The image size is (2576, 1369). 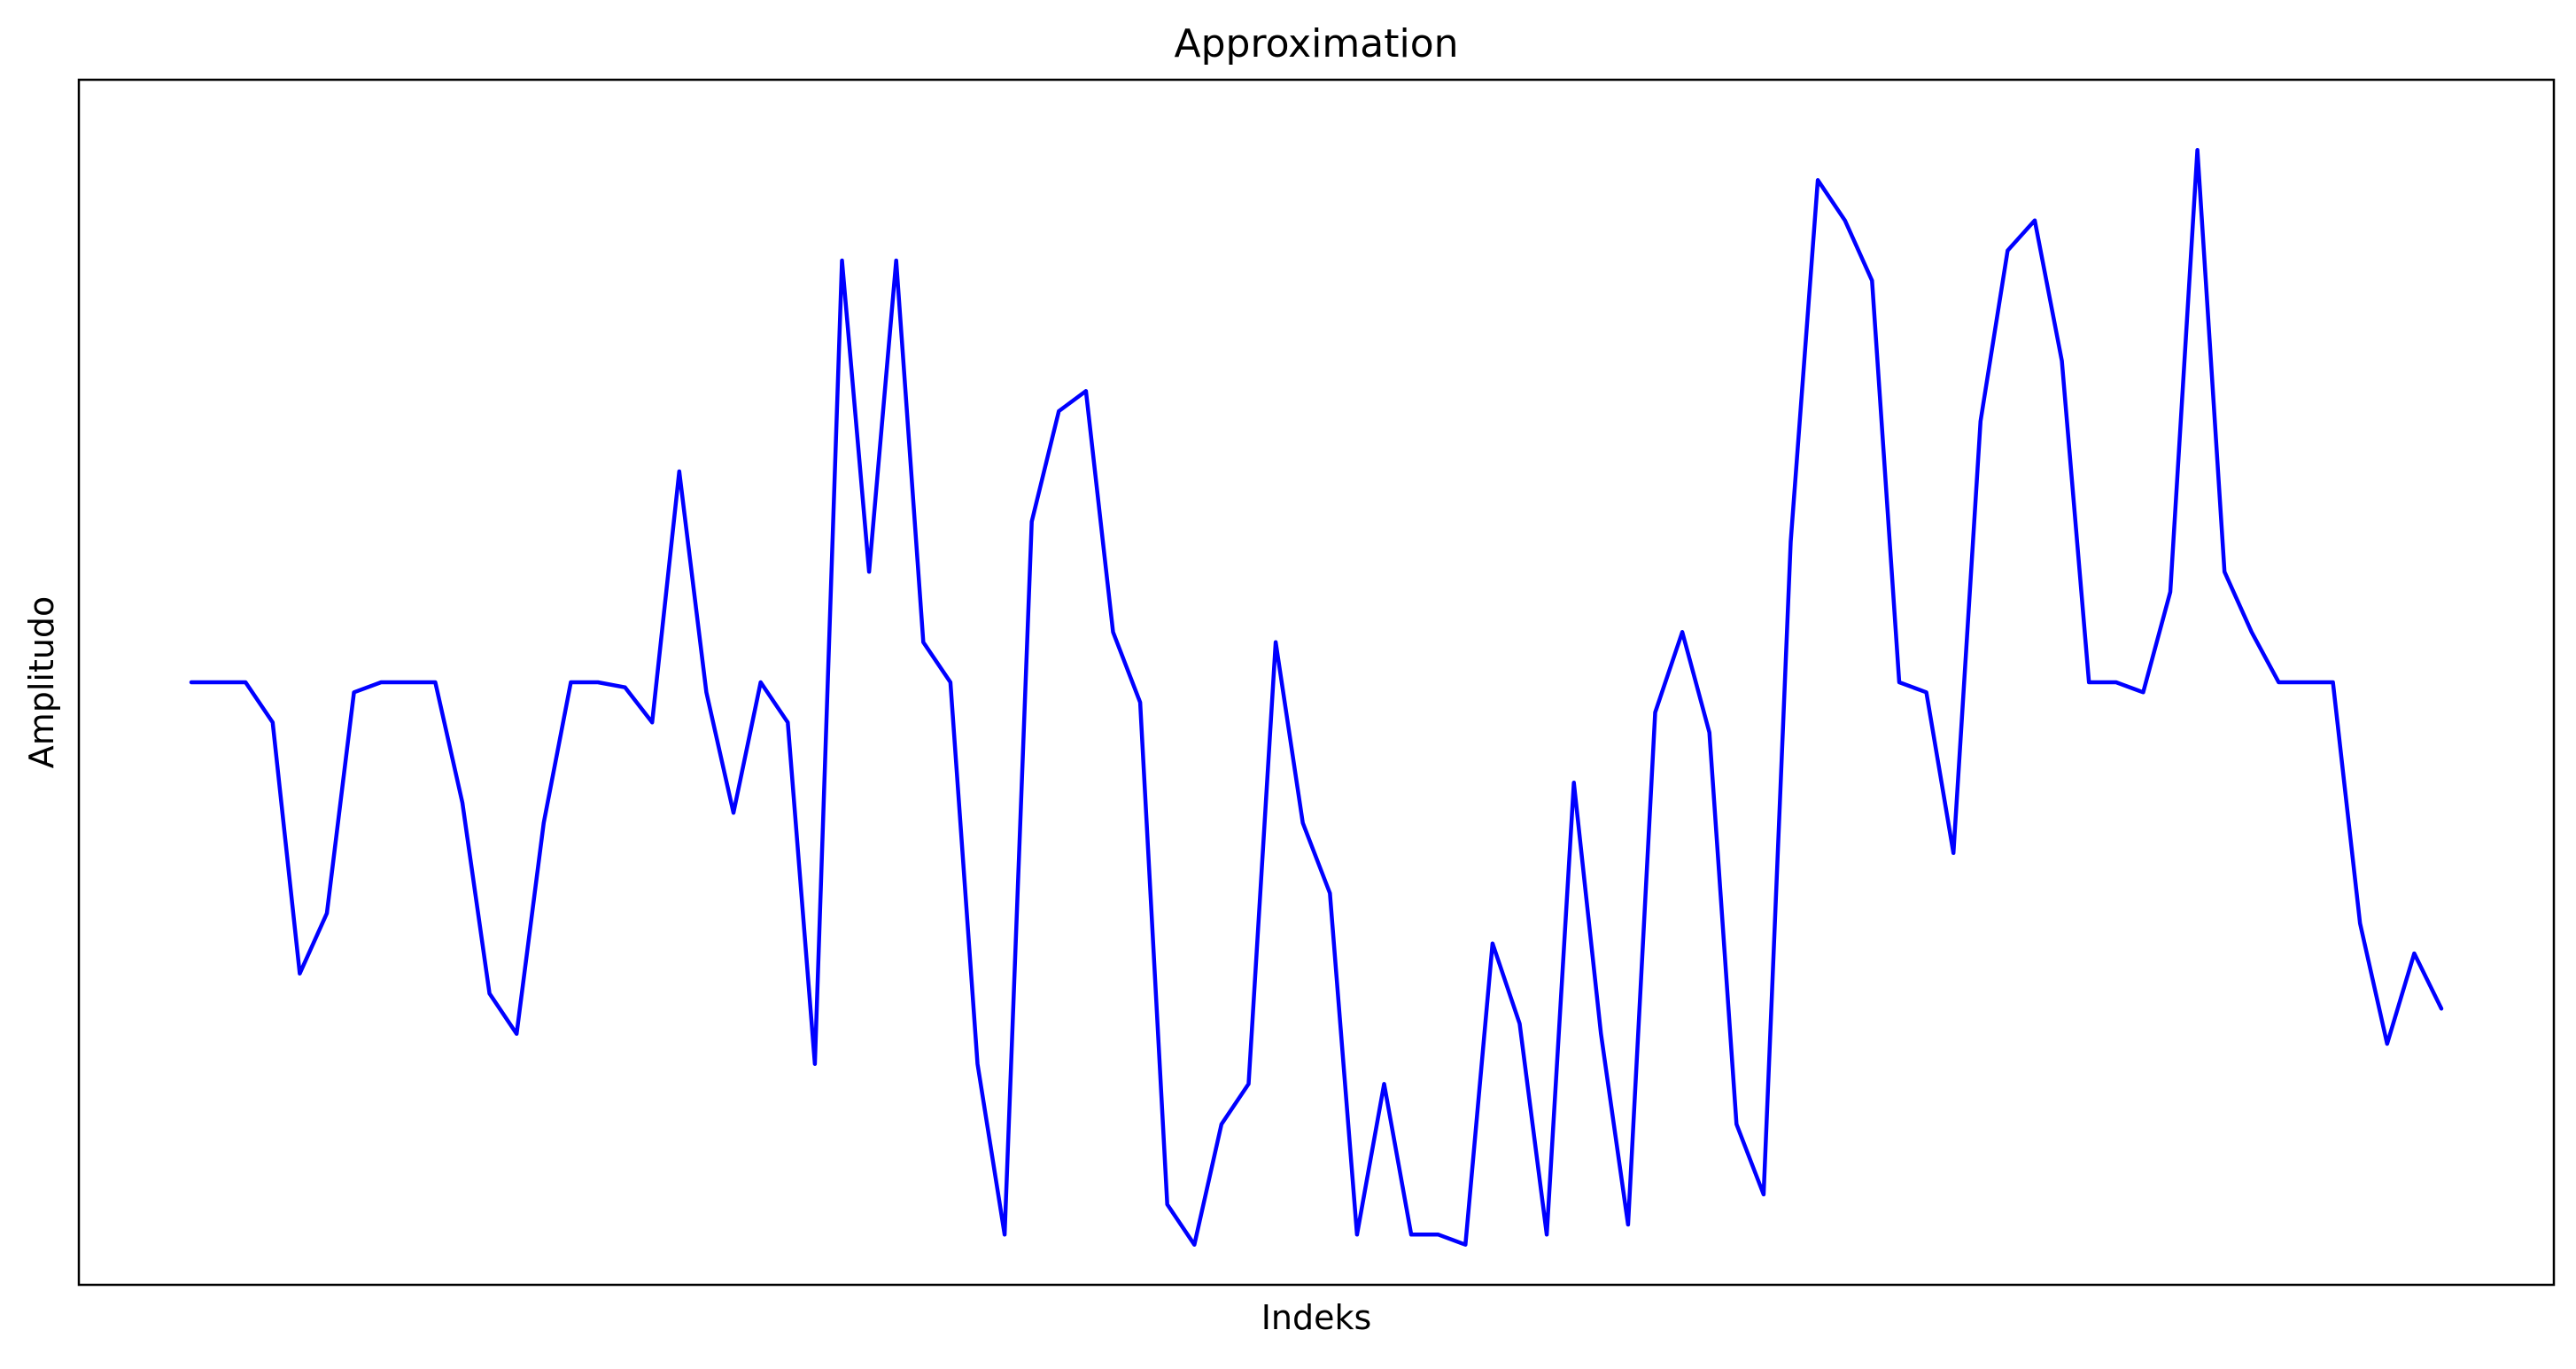 I want to click on x-axis-label: Indeks, so click(x=1316, y=1317).